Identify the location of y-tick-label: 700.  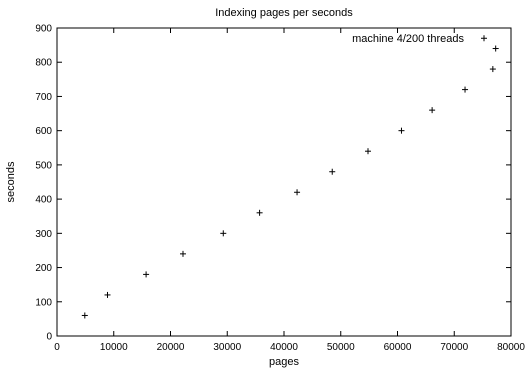
(43, 97).